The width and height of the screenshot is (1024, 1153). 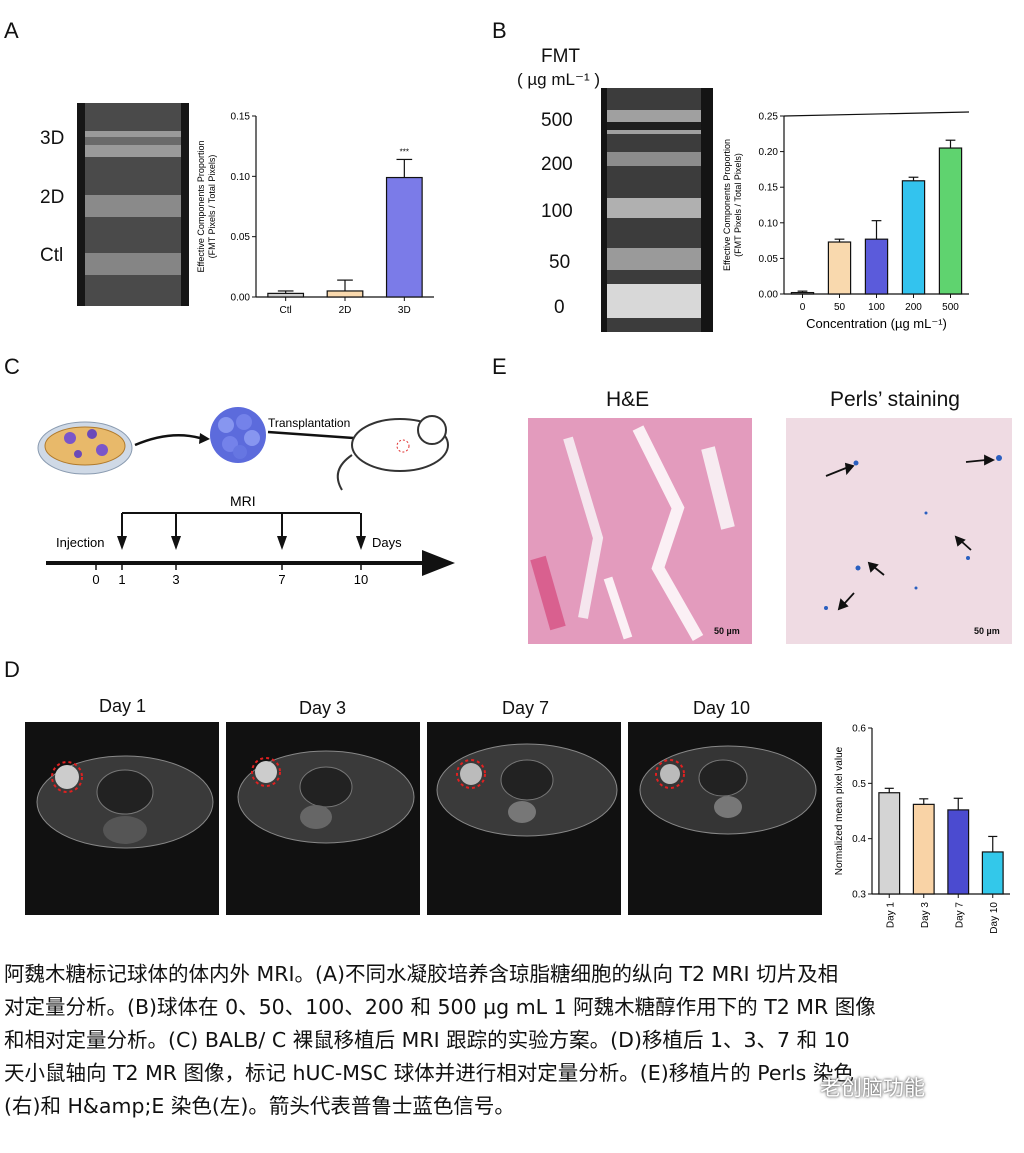 I want to click on gel-b-label-200: 200, so click(x=557, y=164).